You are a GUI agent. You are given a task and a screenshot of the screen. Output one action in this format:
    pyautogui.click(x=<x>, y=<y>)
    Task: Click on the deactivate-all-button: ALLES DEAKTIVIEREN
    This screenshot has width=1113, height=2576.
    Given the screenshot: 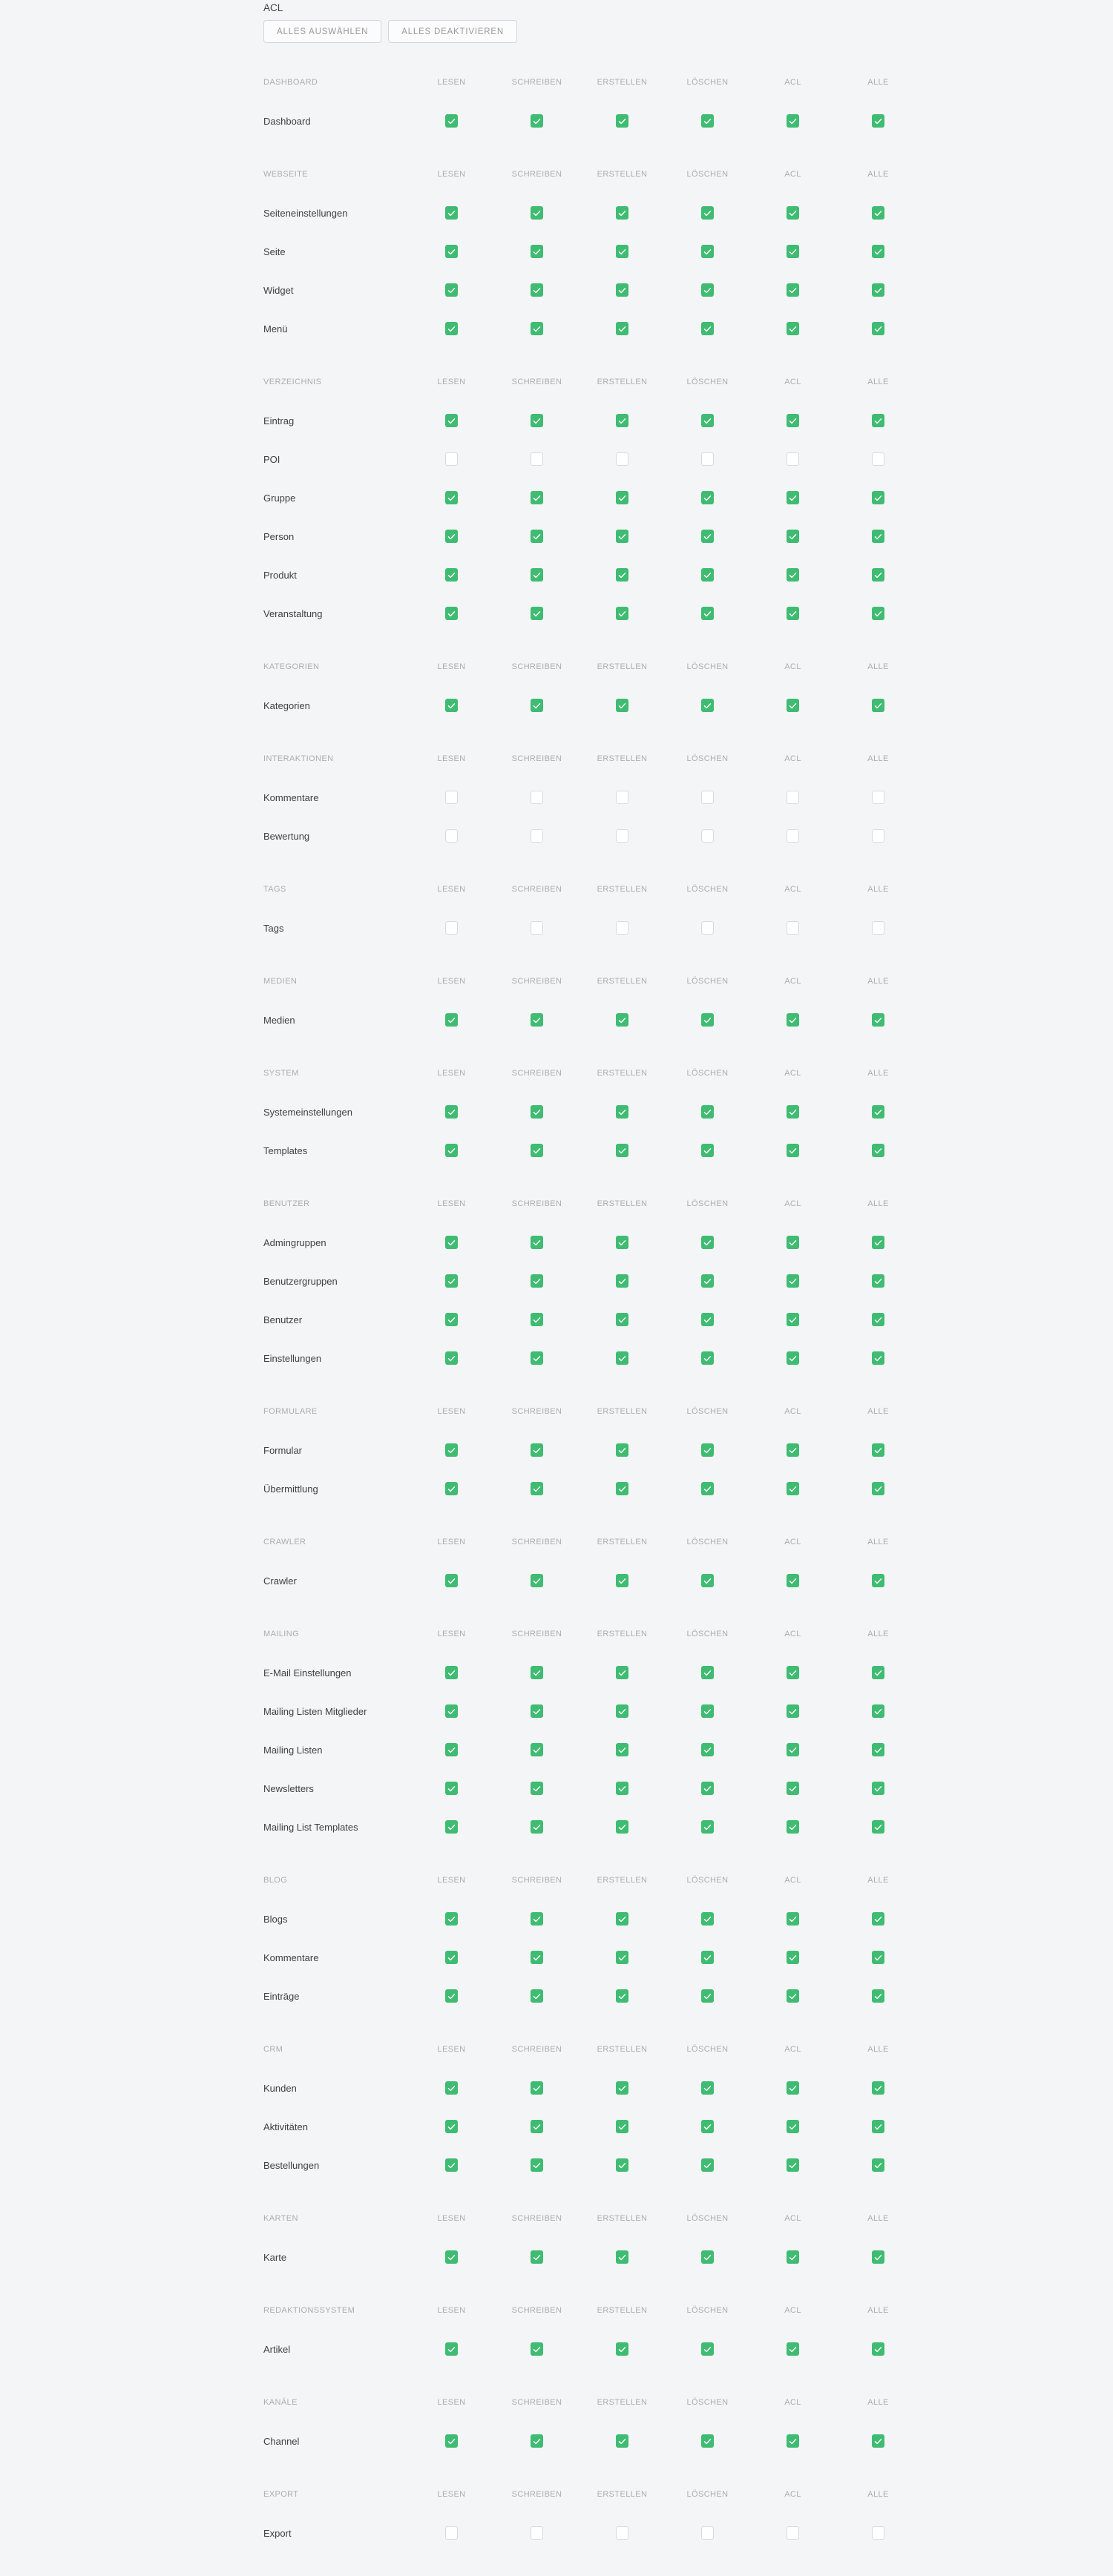 What is the action you would take?
    pyautogui.click(x=452, y=31)
    